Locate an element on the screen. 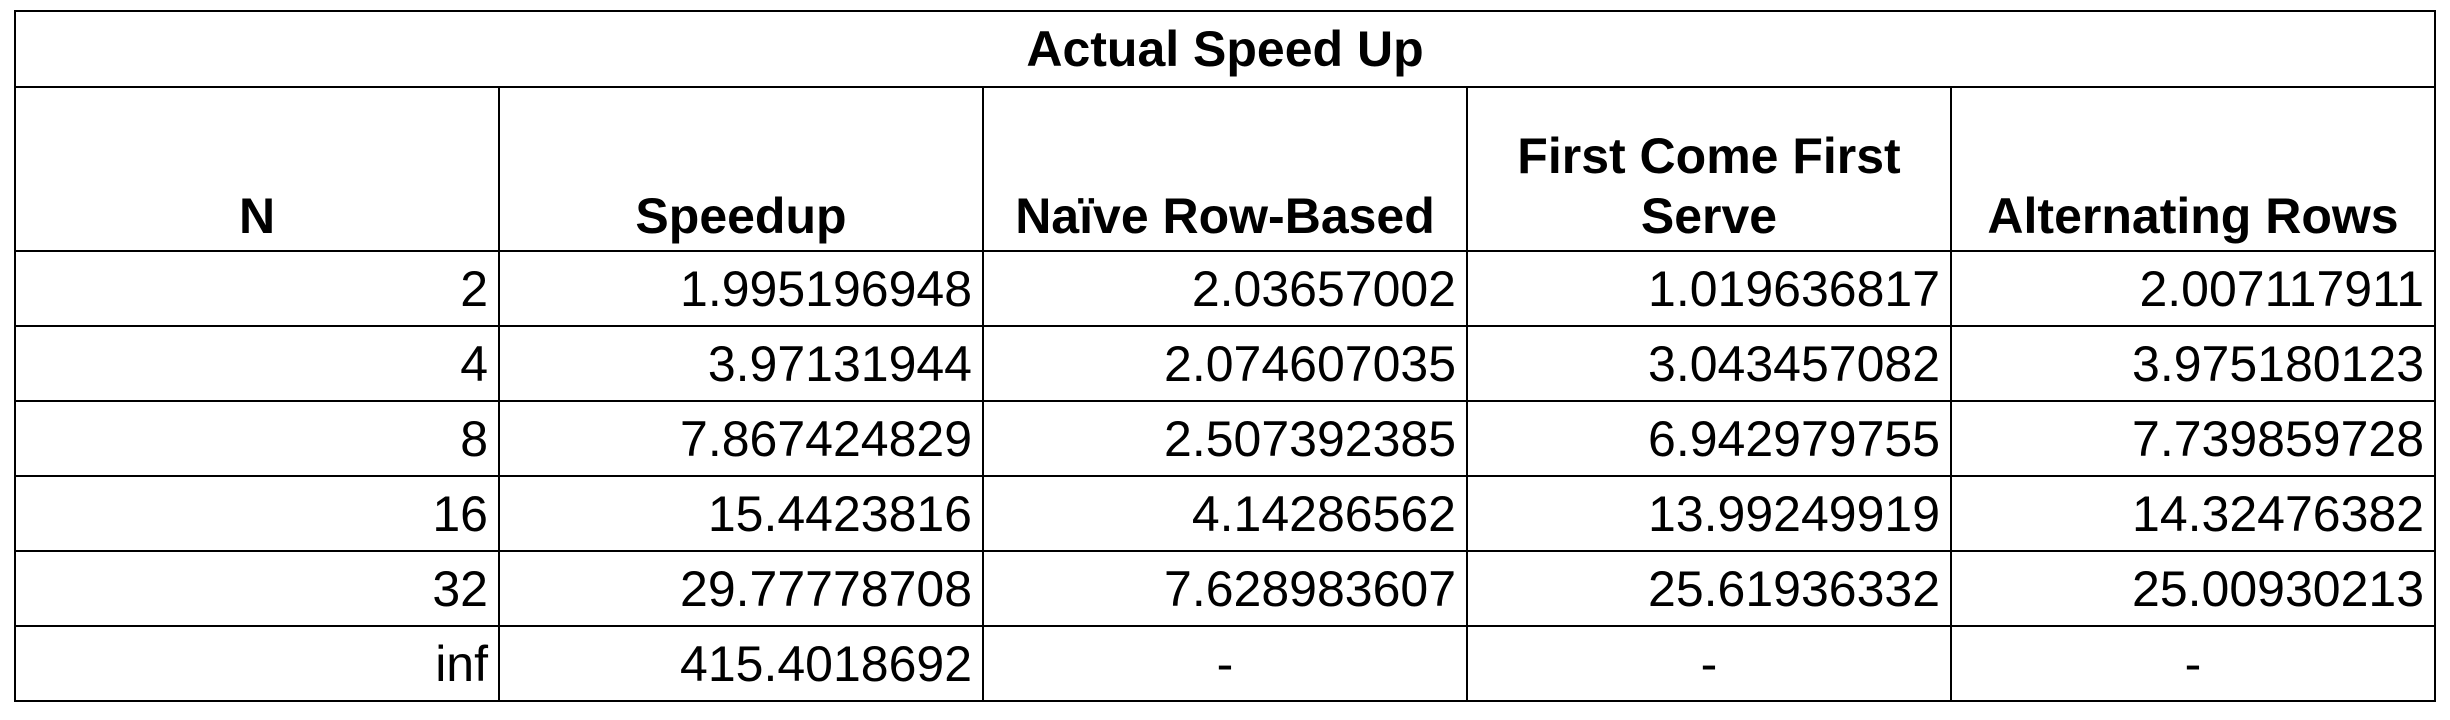  cell-naive-row-based: 4.14286562 is located at coordinates (1225, 513).